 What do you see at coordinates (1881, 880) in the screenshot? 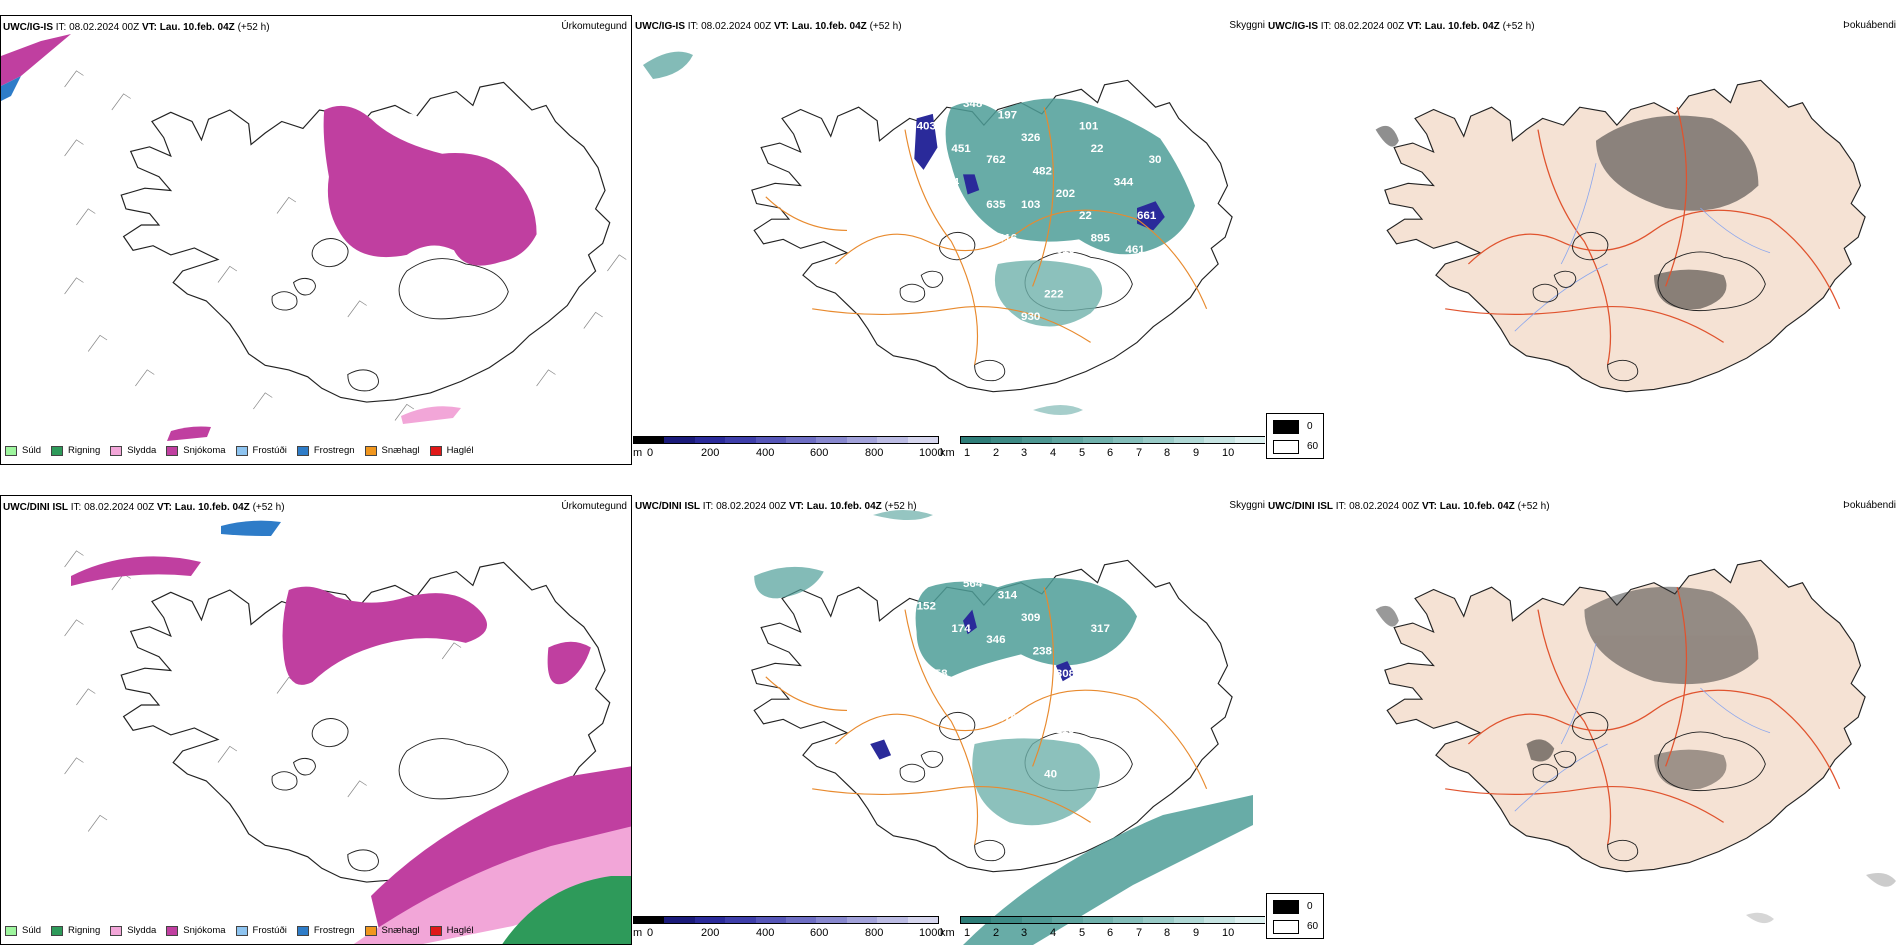
I see `fog-blob-se` at bounding box center [1881, 880].